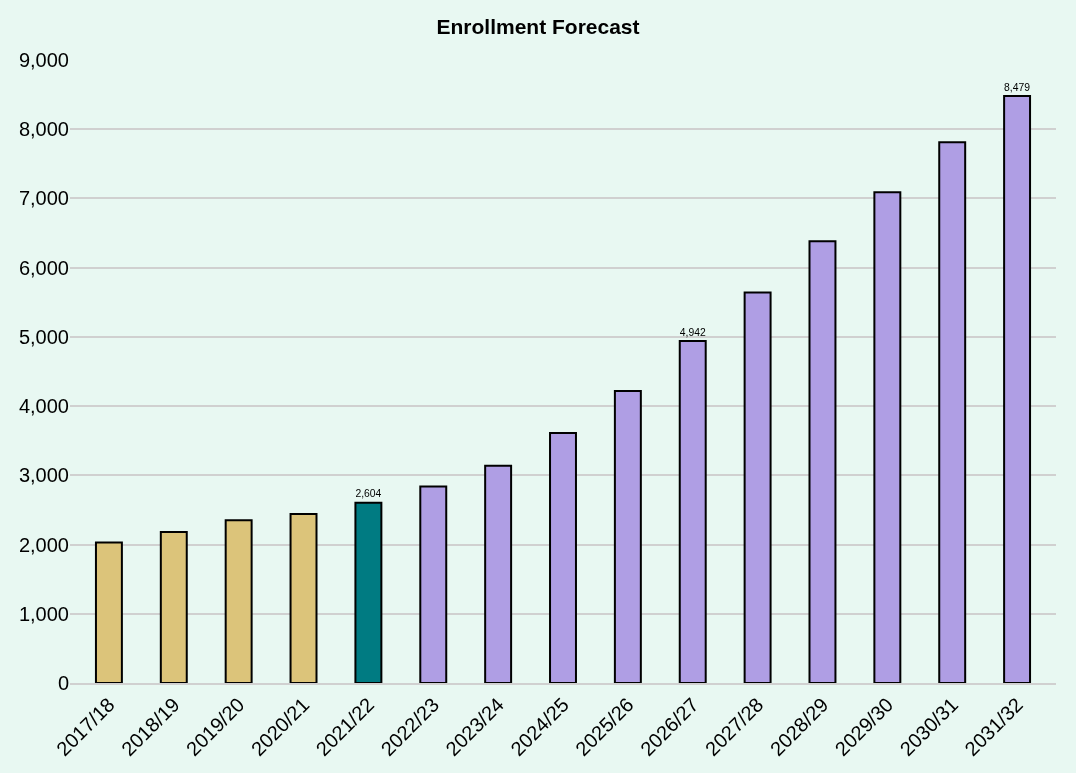  What do you see at coordinates (43, 267) in the screenshot?
I see `y-tick-label: 6,000` at bounding box center [43, 267].